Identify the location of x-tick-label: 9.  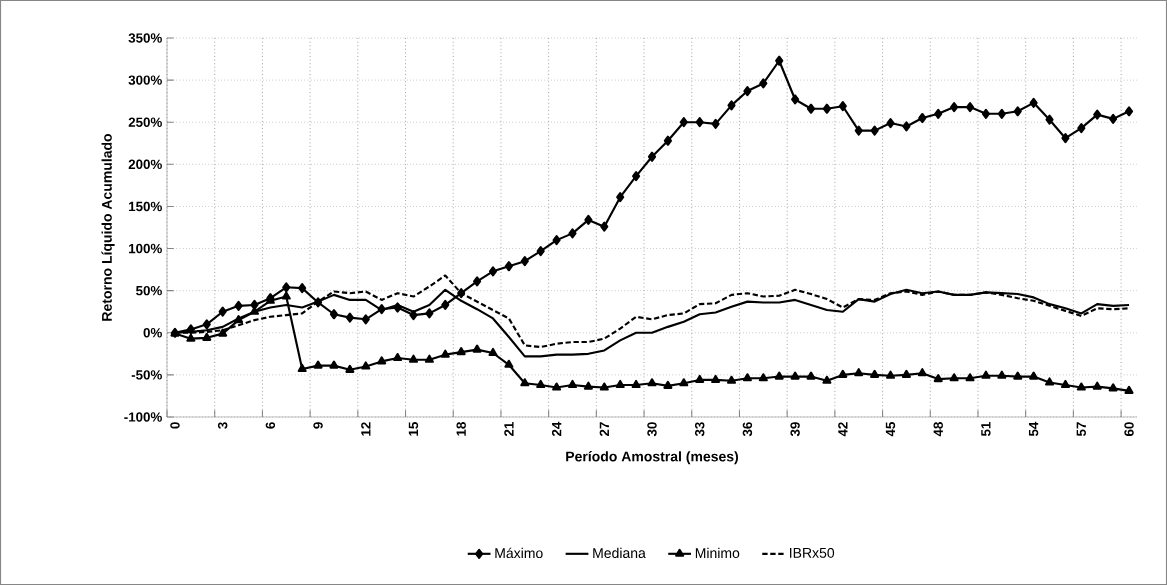
(318, 425).